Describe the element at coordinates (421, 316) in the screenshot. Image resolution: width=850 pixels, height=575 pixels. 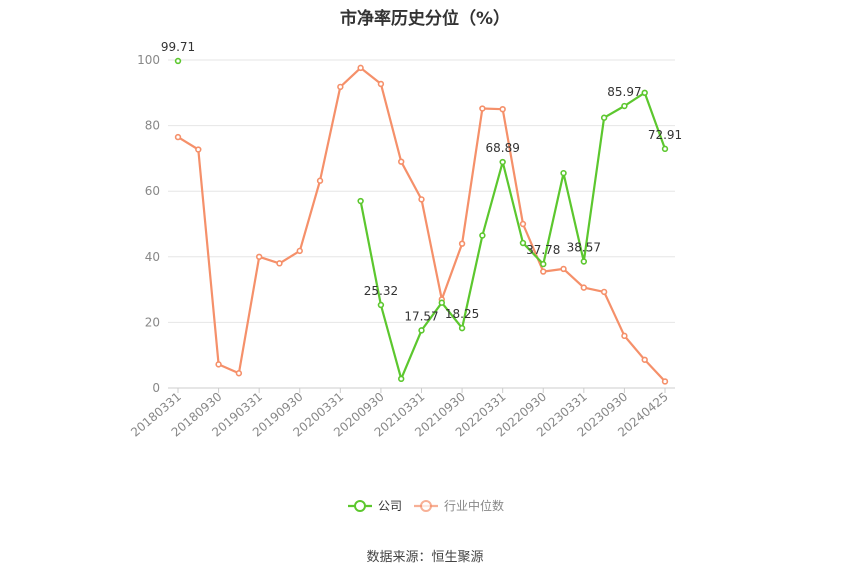
I see `data-label: 17.57` at that location.